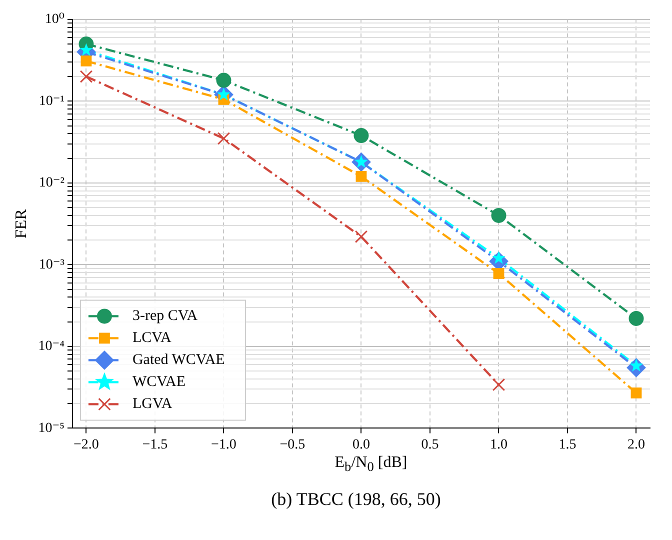 Image resolution: width=672 pixels, height=540 pixels. Describe the element at coordinates (152, 404) in the screenshot. I see `legend-label: LGVA` at that location.